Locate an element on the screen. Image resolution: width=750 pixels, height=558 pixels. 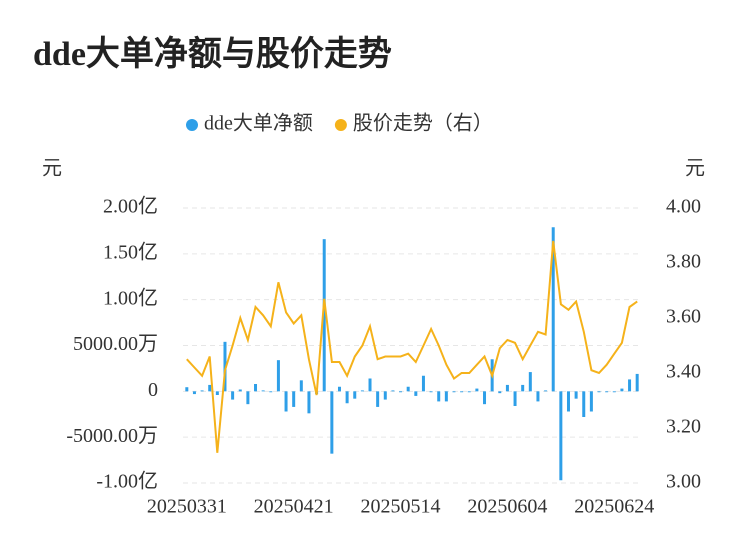
y2-tick-label: 3.20 is located at coordinates (683, 427).